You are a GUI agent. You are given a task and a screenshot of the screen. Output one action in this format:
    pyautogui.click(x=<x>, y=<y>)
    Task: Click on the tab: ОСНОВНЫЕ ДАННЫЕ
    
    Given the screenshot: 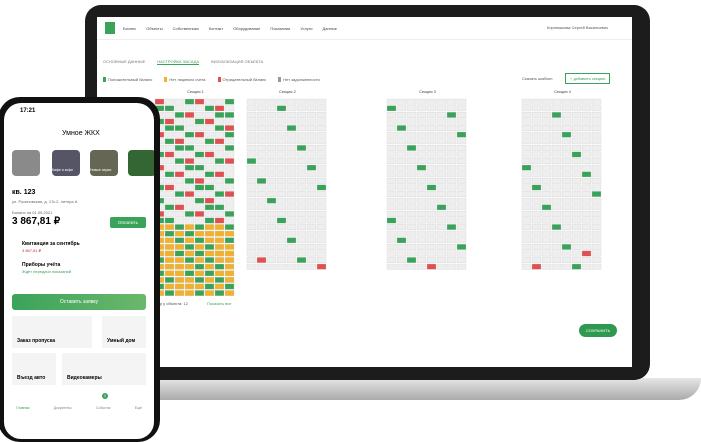 What is the action you would take?
    pyautogui.click(x=124, y=61)
    